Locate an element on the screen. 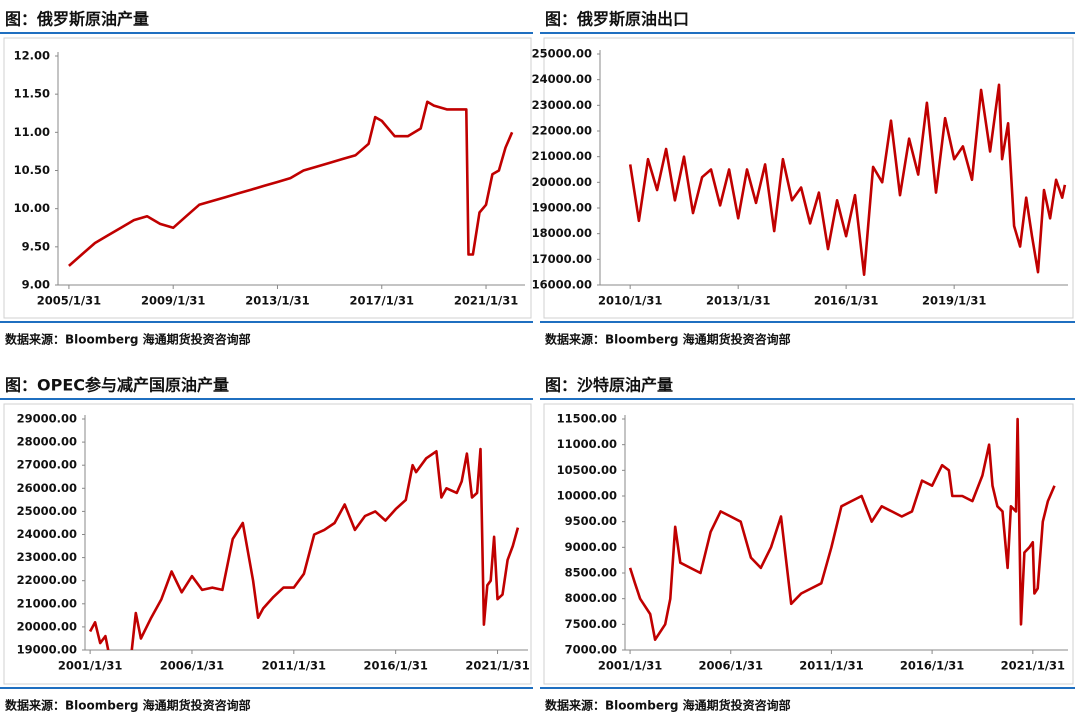  y-tick-label: 9.50 is located at coordinates (36, 246).